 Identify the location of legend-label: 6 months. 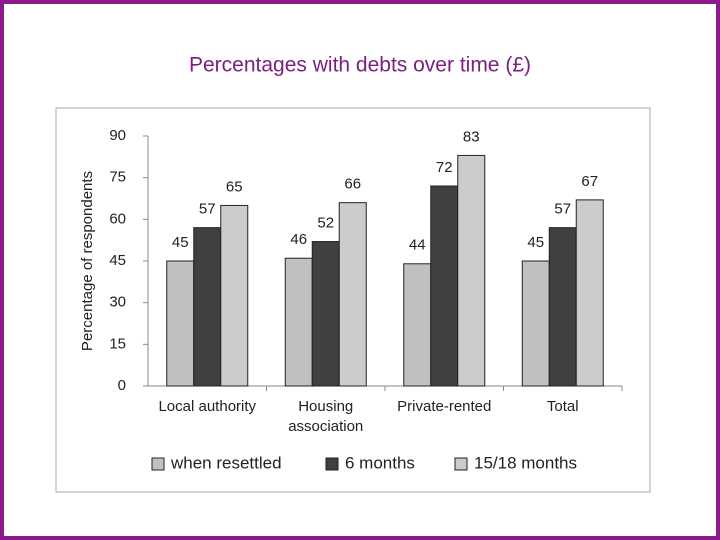
(380, 462).